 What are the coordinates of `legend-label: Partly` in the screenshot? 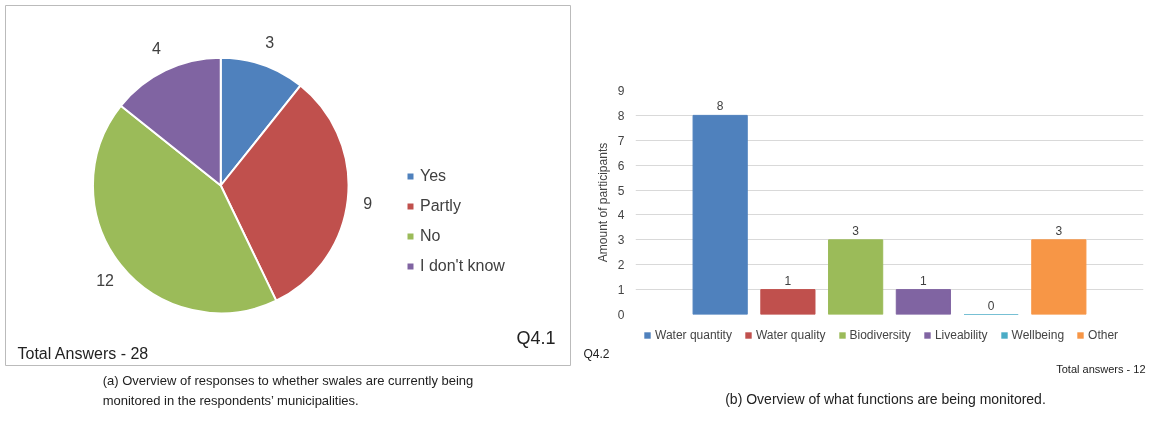 It's located at (440, 206).